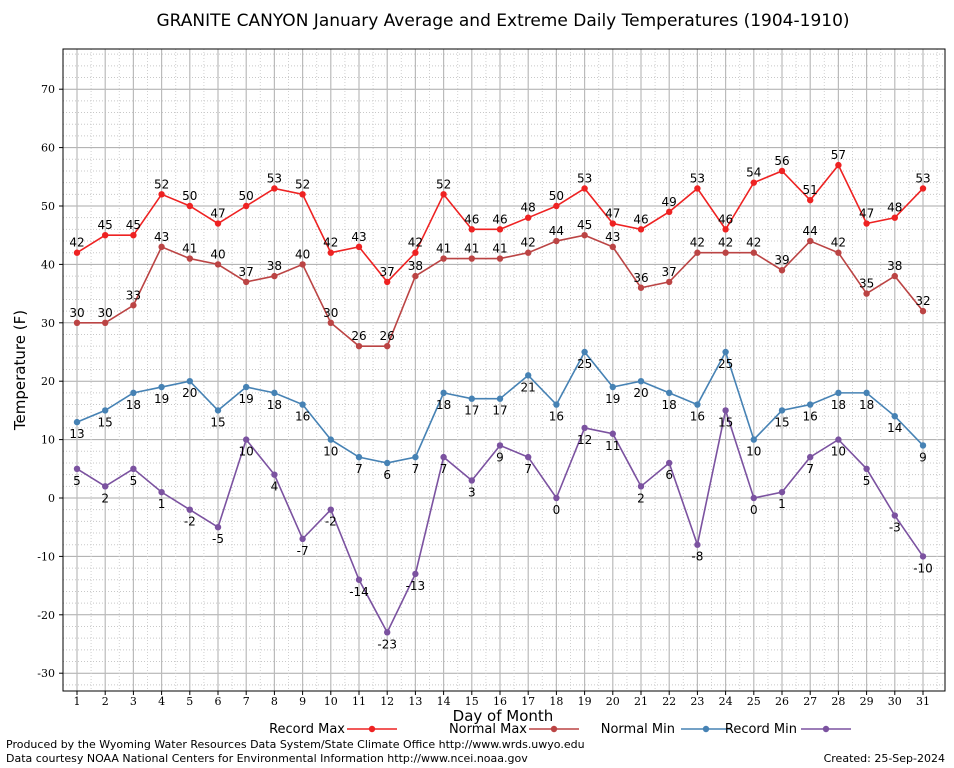 This screenshot has height=768, width=954. I want to click on record-max-data-label: 45, so click(133, 225).